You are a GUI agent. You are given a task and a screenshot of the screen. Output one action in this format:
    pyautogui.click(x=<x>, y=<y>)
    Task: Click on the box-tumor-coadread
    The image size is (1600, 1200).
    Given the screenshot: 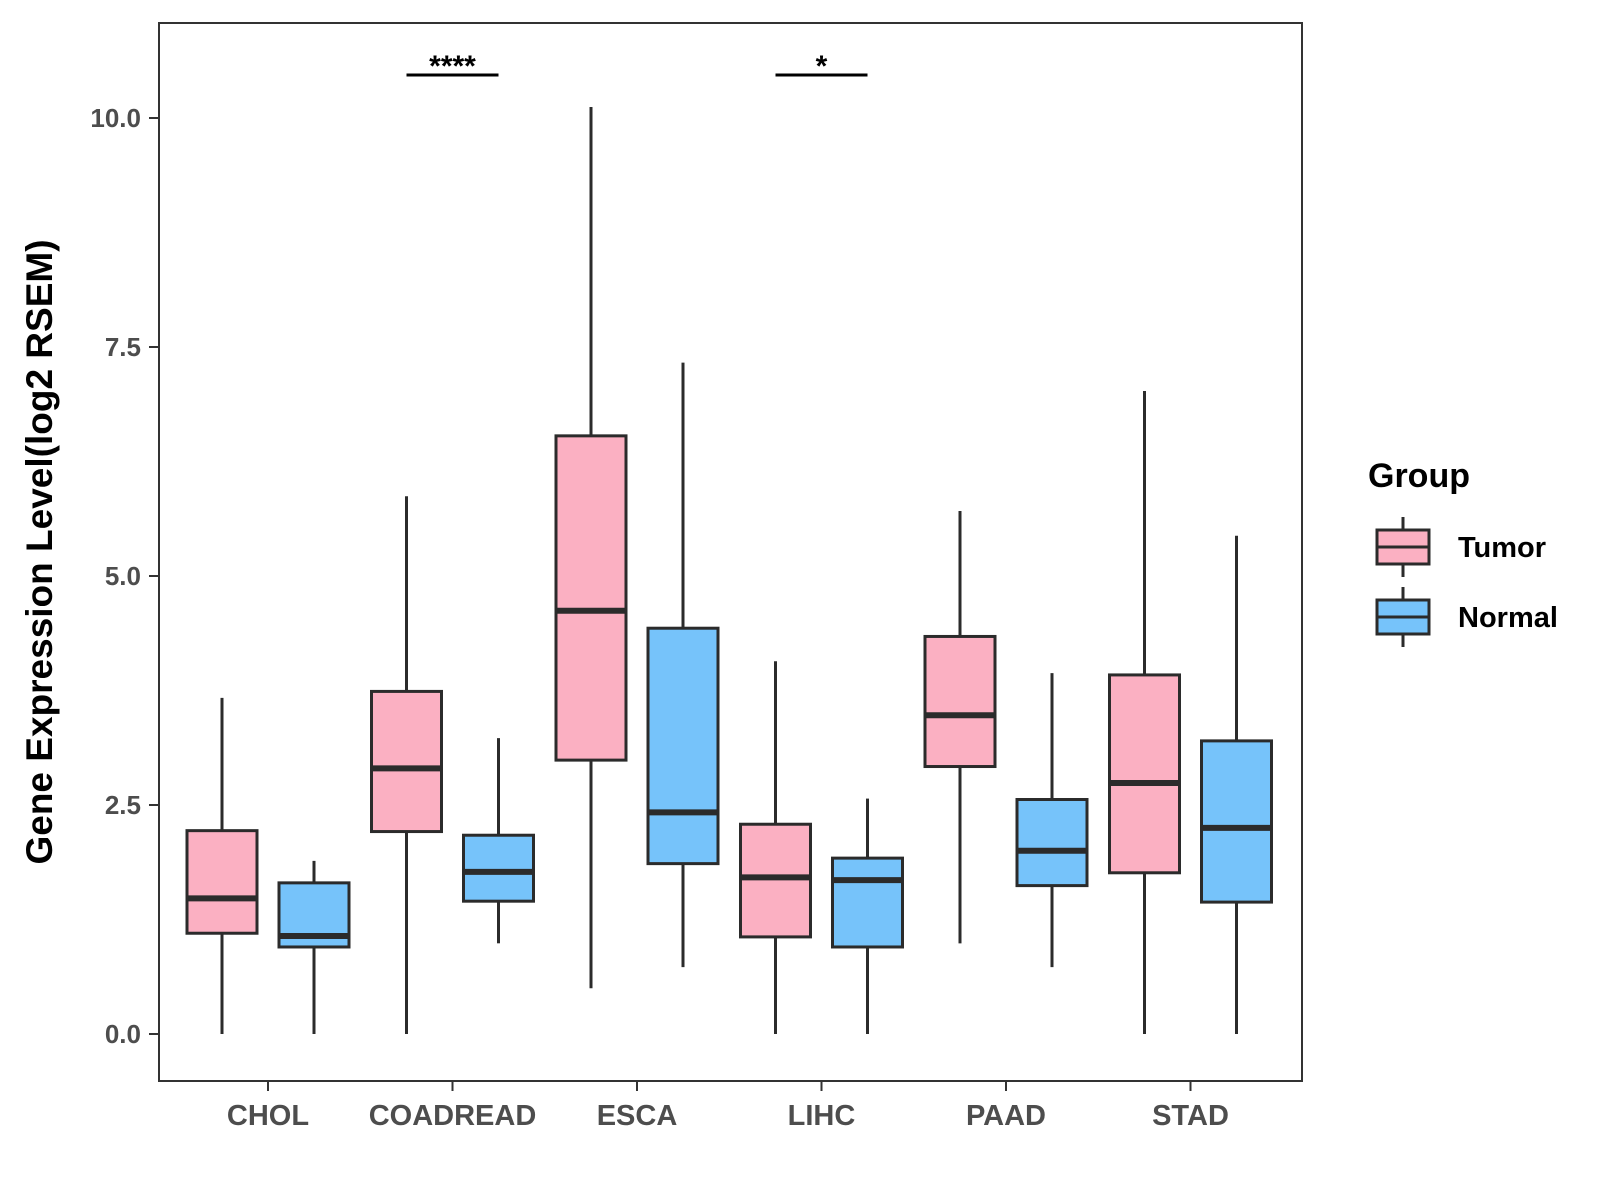 What is the action you would take?
    pyautogui.click(x=406, y=765)
    